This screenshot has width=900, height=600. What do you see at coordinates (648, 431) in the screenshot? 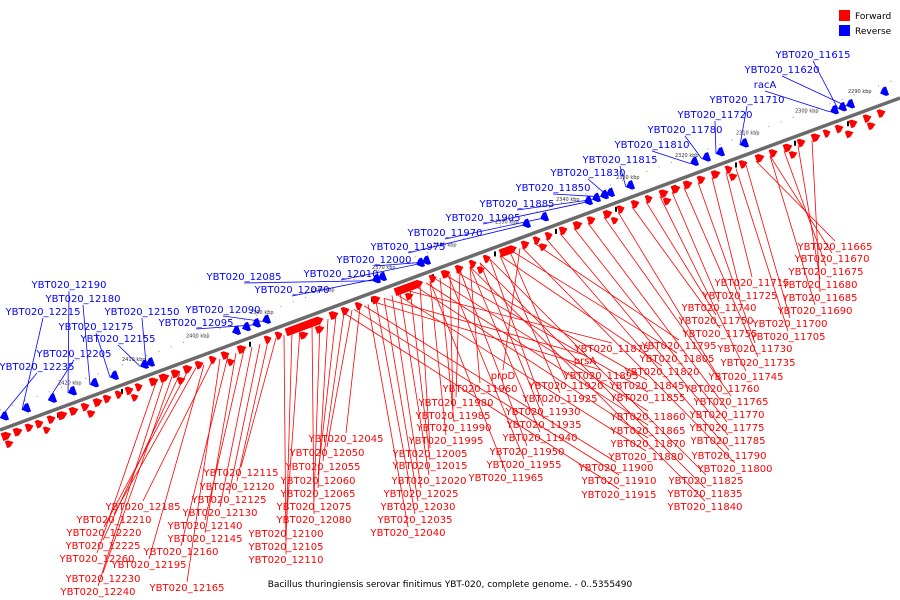
I see `forward-gene-label: YBT020_11865` at bounding box center [648, 431].